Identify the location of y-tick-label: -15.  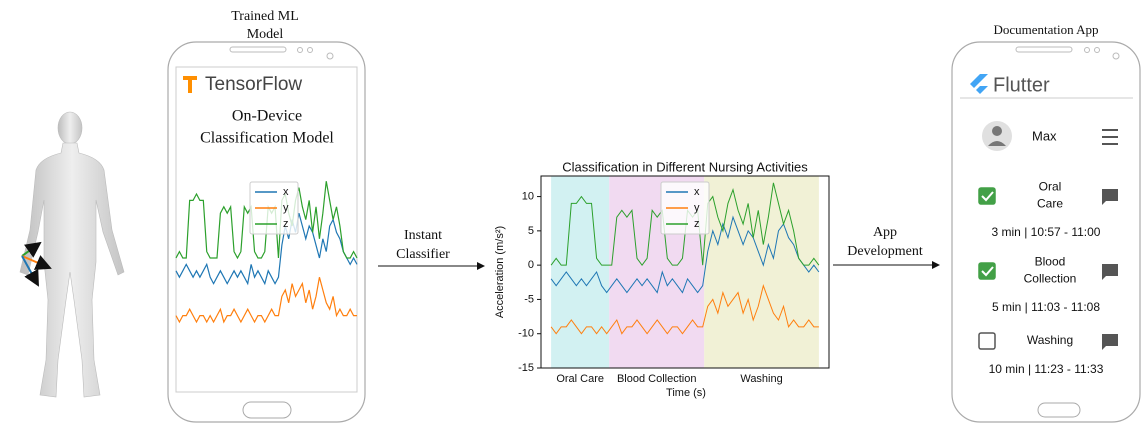
(526, 368).